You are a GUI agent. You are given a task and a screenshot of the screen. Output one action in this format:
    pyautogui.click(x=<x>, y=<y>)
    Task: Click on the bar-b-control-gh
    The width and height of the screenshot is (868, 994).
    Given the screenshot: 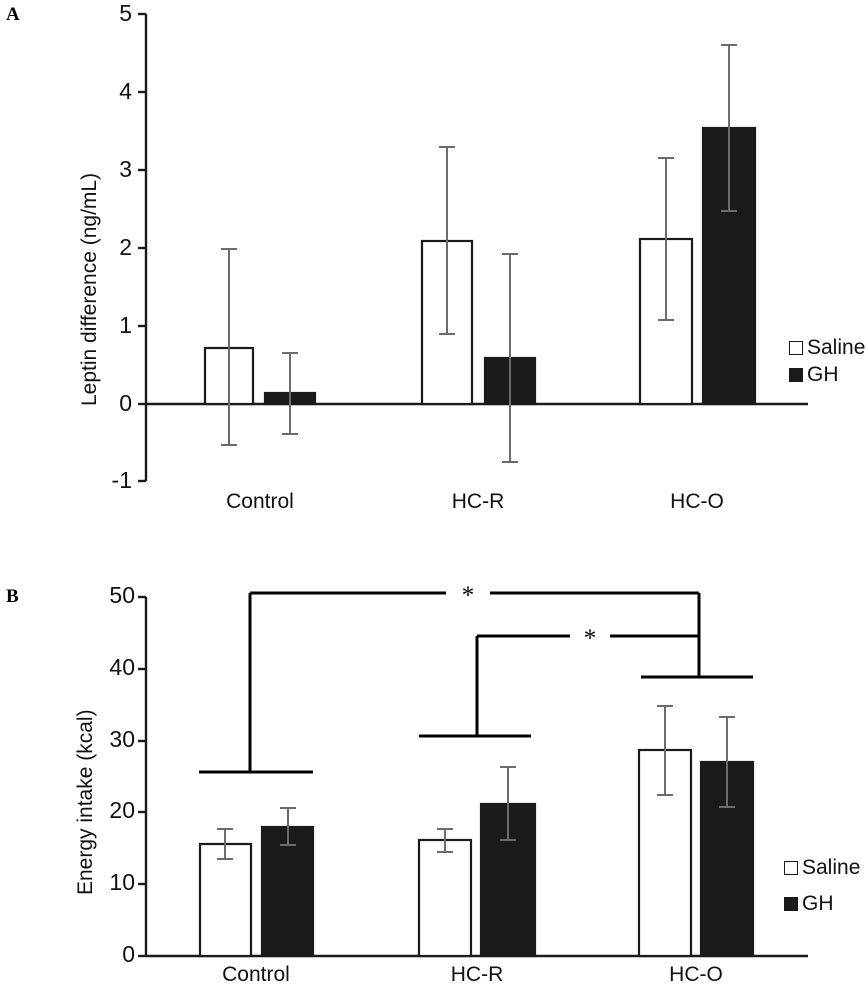 What is the action you would take?
    pyautogui.click(x=287, y=891)
    